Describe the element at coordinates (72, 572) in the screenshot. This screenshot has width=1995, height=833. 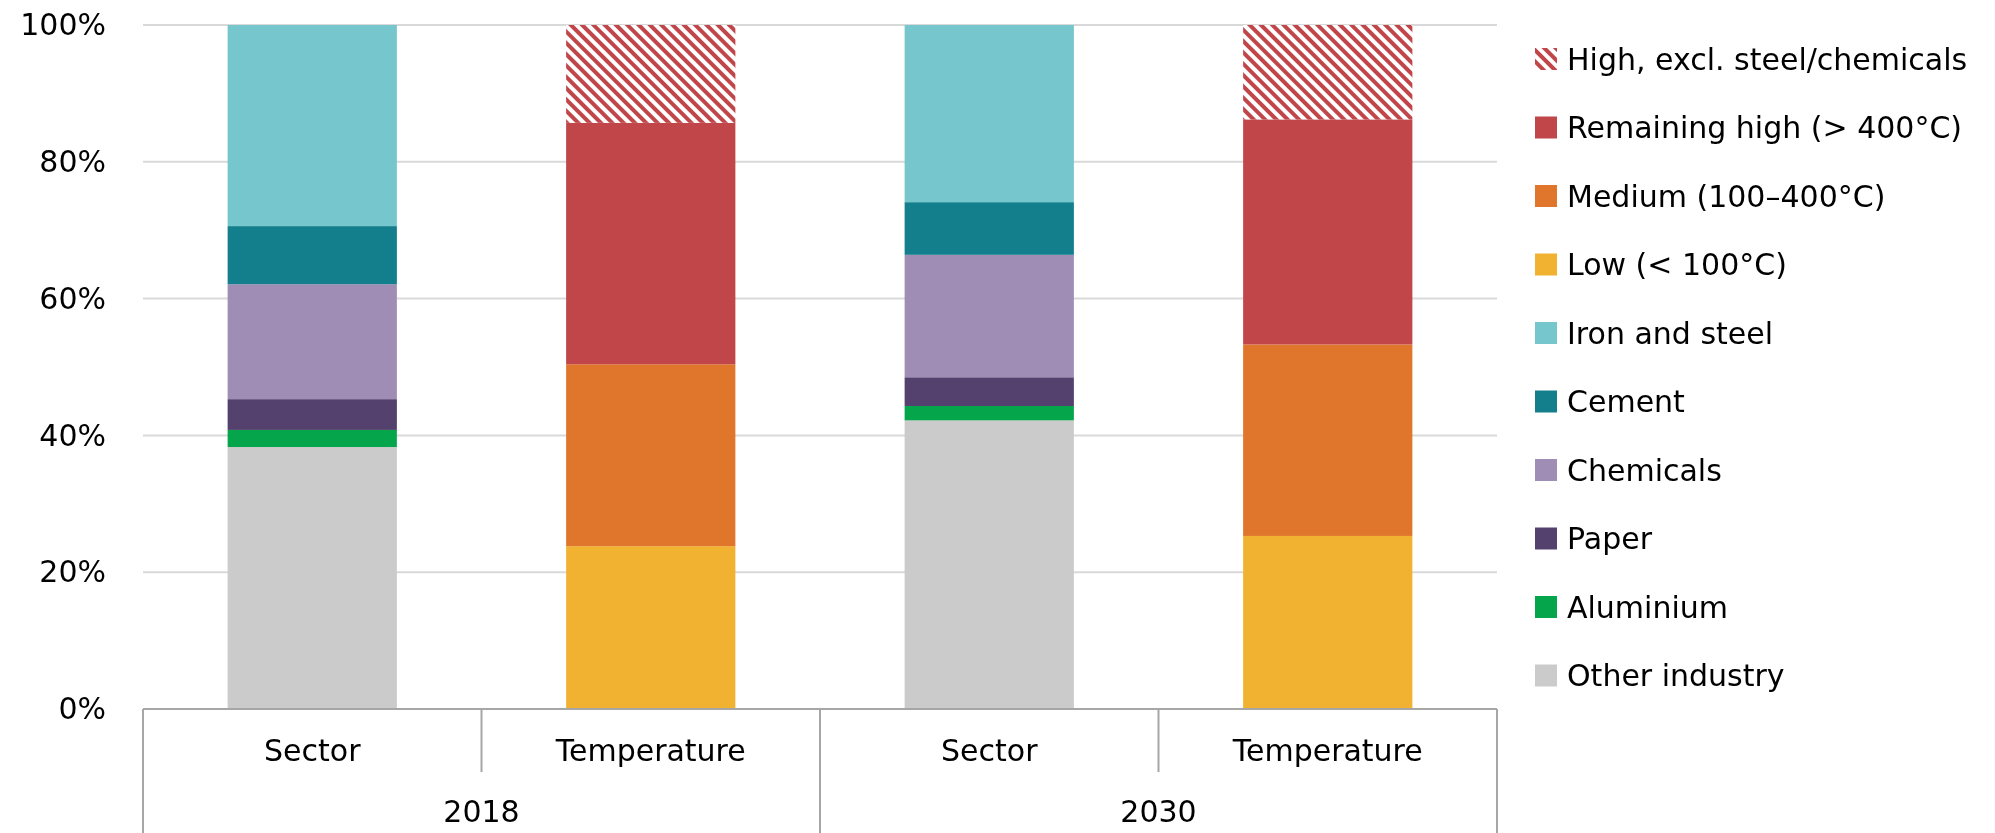
I see `y-tick-label: 20%` at that location.